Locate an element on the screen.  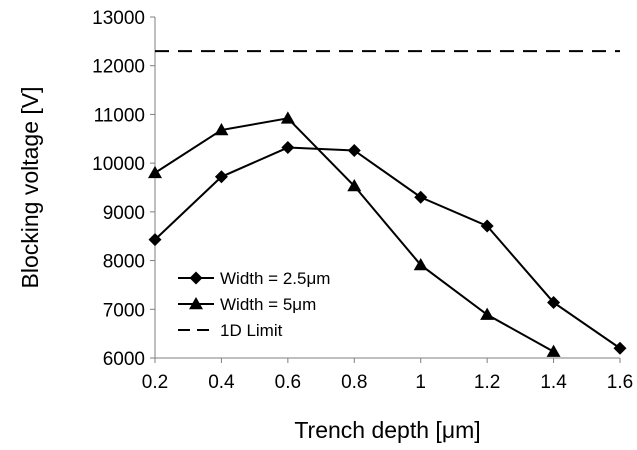
y-tick-label: 11000 is located at coordinates (119, 115).